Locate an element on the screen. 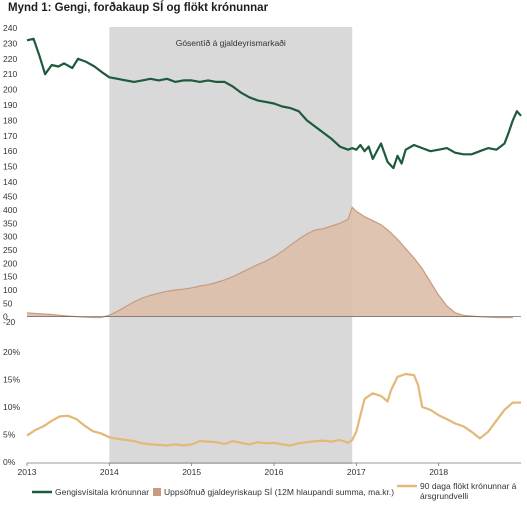 The height and width of the screenshot is (505, 527). shaded-region-label: Gósentíð á gjaldeyrismarkaði is located at coordinates (231, 43).